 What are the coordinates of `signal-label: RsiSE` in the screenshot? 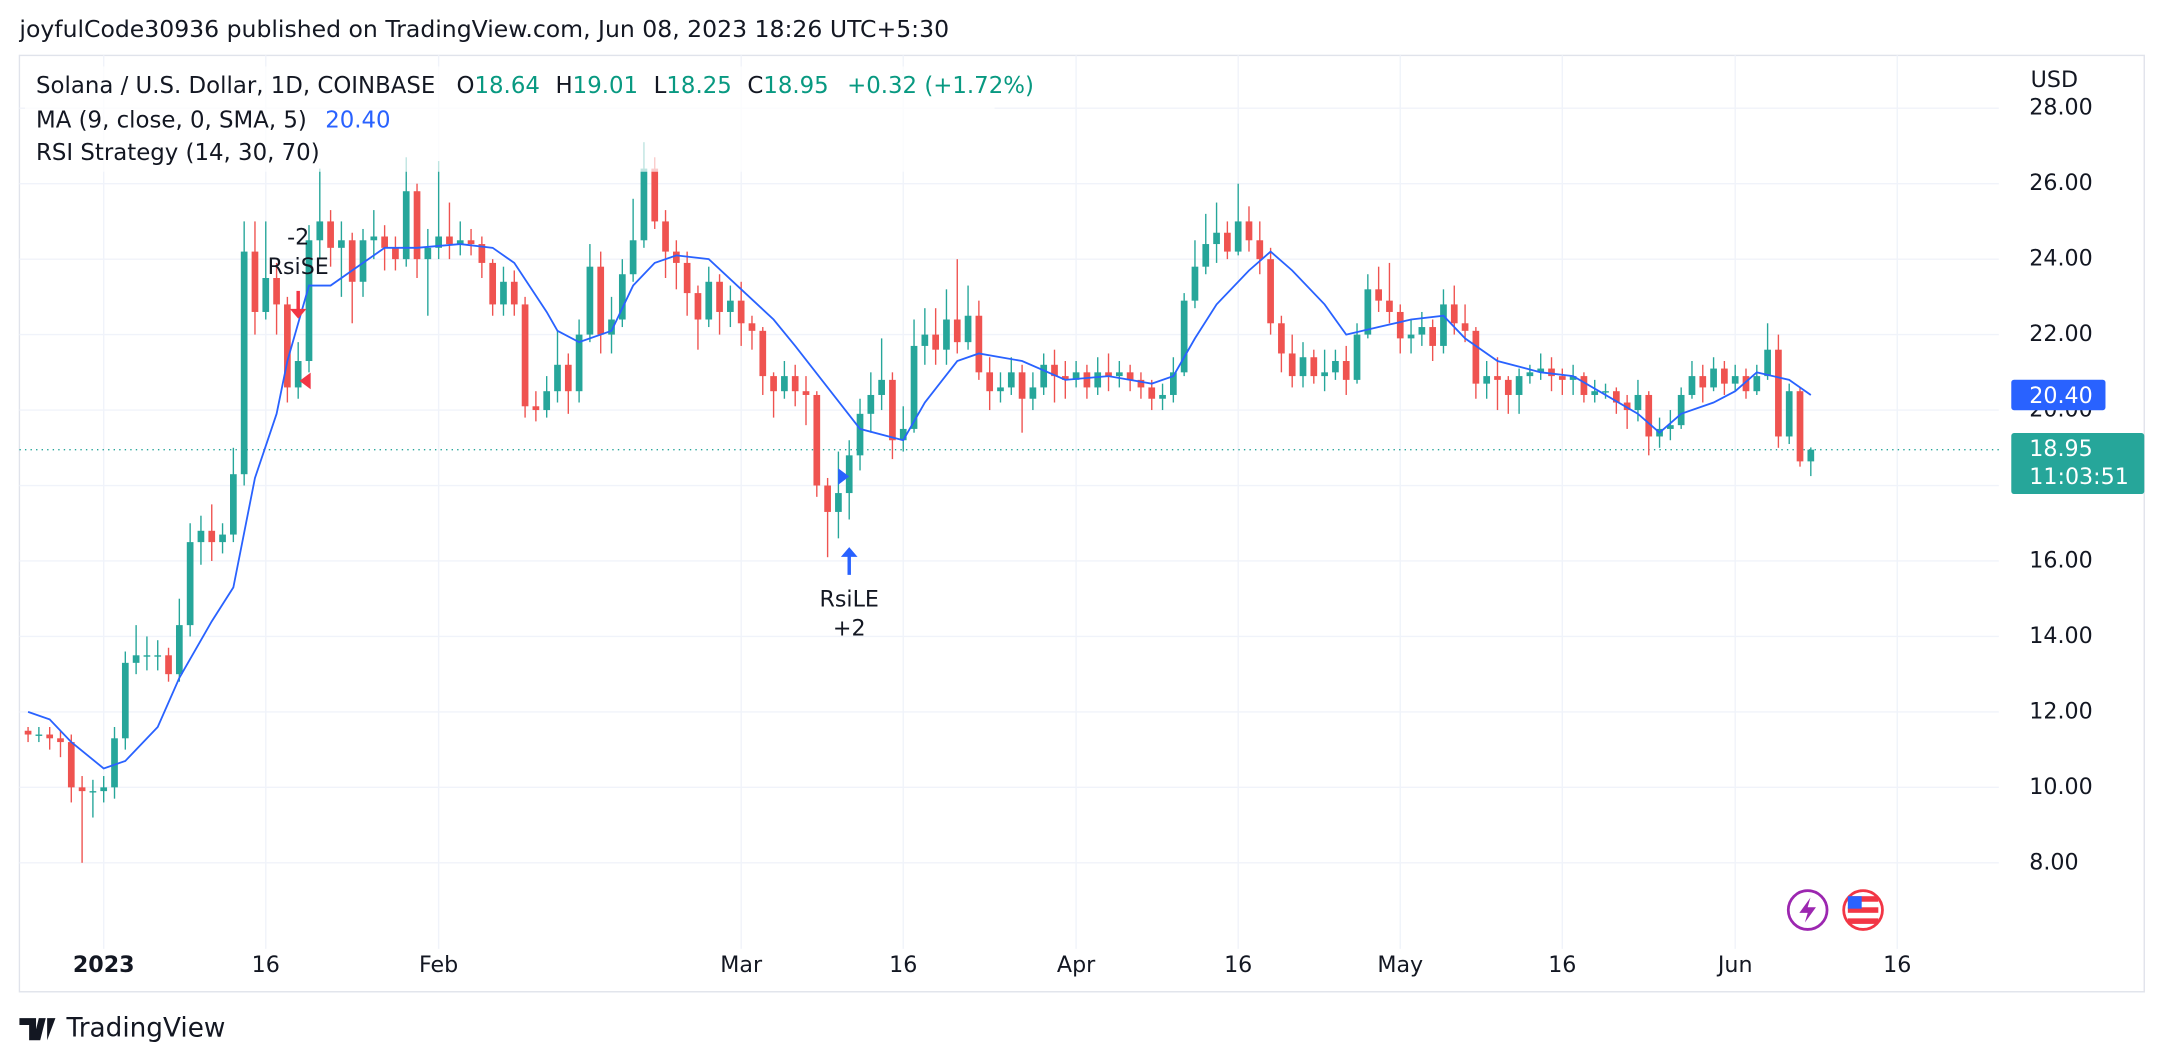 It's located at (298, 267).